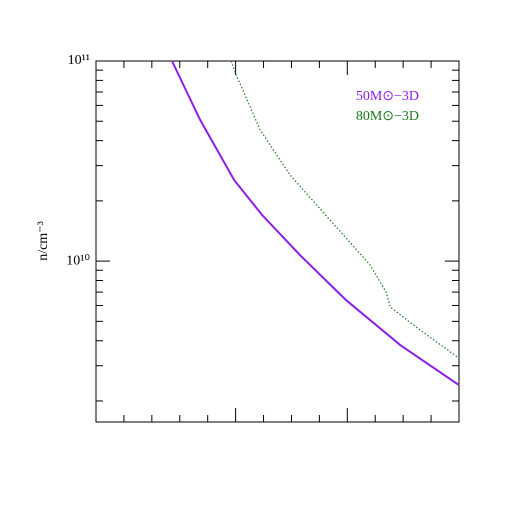  I want to click on legend-entry: 80M⊙−3D, so click(387, 116).